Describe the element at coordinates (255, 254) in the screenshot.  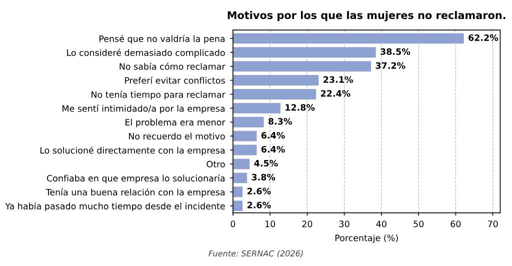
I see `source-note: Fuente: SERNAC (2026)` at that location.